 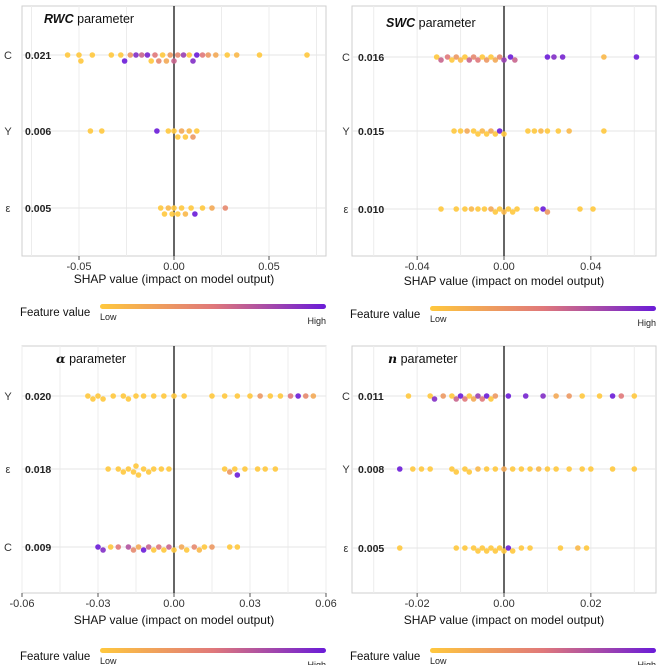 What do you see at coordinates (38, 397) in the screenshot?
I see `feature-importance: 0.020` at bounding box center [38, 397].